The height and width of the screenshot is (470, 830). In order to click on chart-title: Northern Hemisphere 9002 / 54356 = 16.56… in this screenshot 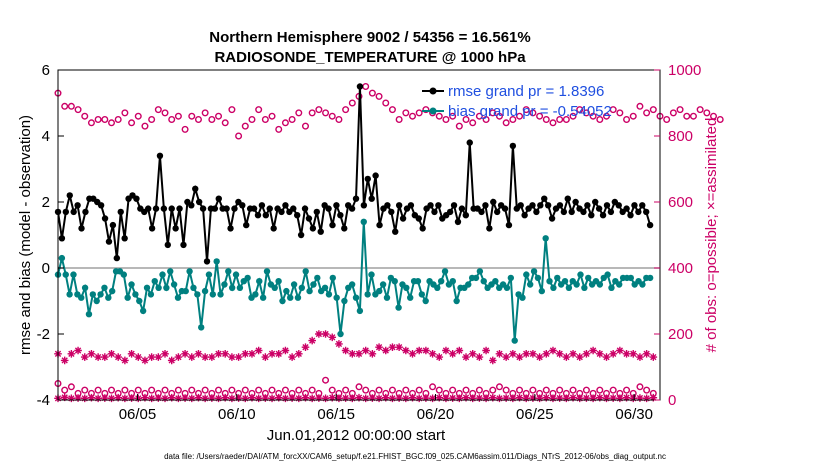, I will do `click(369, 37)`.